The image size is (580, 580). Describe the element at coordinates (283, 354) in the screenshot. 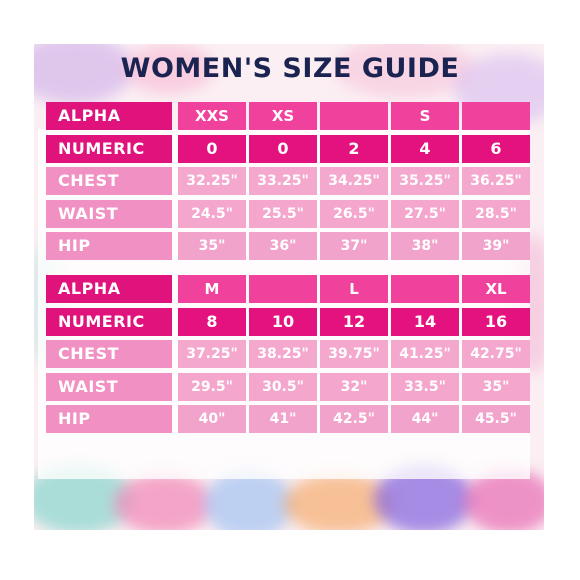

I see `table-cell: 38.25"` at that location.